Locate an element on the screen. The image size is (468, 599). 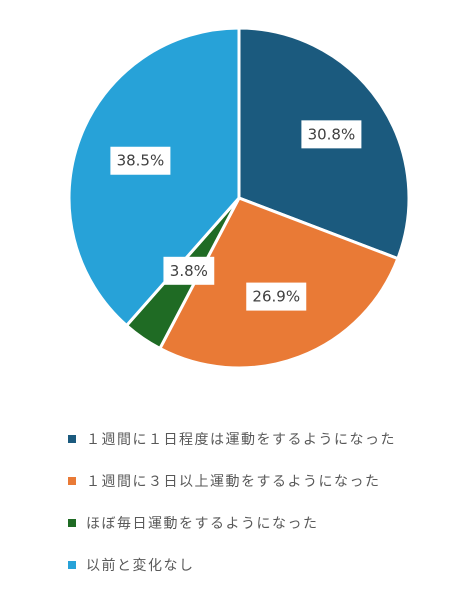
legend-item: １週間に１日程度は運動をするようになった is located at coordinates (263, 439).